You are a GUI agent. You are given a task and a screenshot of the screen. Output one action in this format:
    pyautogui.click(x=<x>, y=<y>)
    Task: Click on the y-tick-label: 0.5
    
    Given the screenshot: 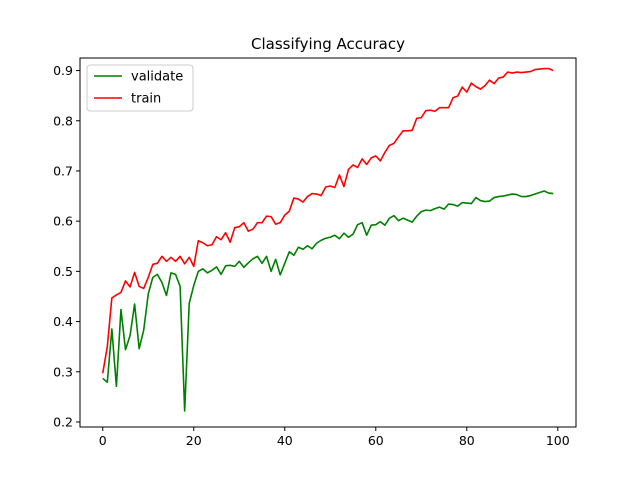 What is the action you would take?
    pyautogui.click(x=63, y=271)
    